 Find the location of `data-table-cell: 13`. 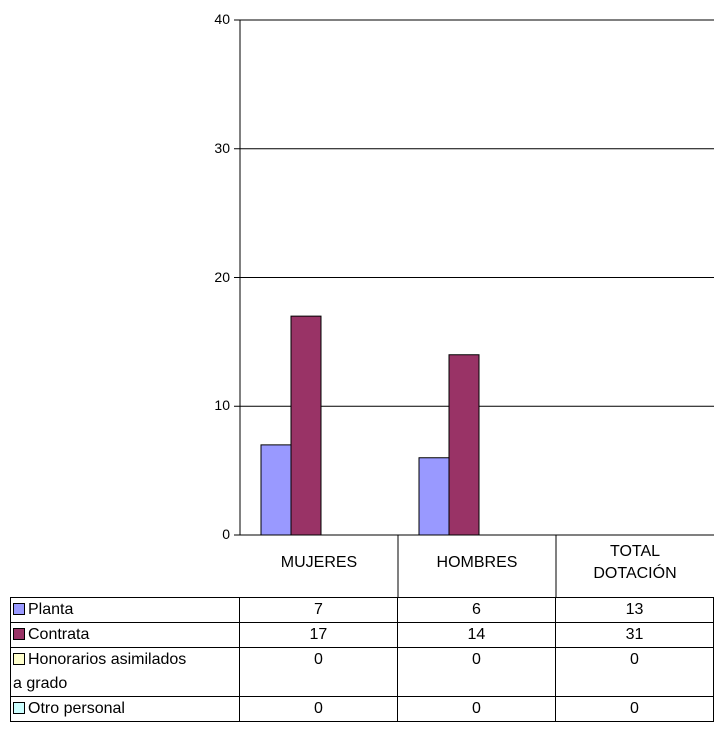

data-table-cell: 13 is located at coordinates (634, 610).